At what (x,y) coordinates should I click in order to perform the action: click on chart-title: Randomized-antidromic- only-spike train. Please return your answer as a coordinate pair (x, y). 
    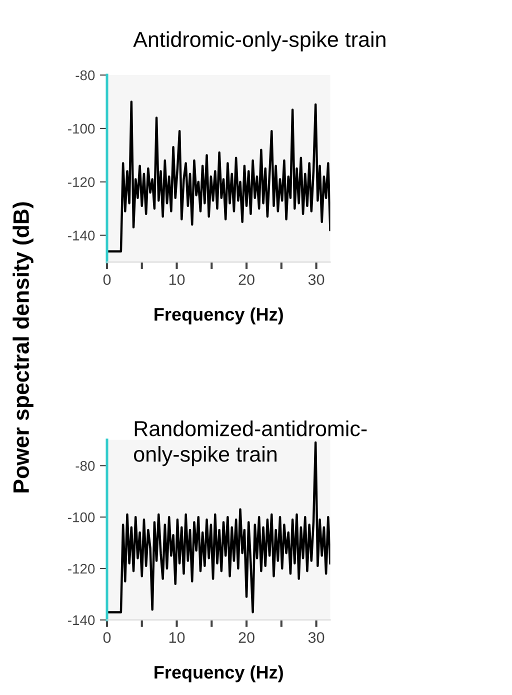
    Looking at the image, I should click on (250, 443).